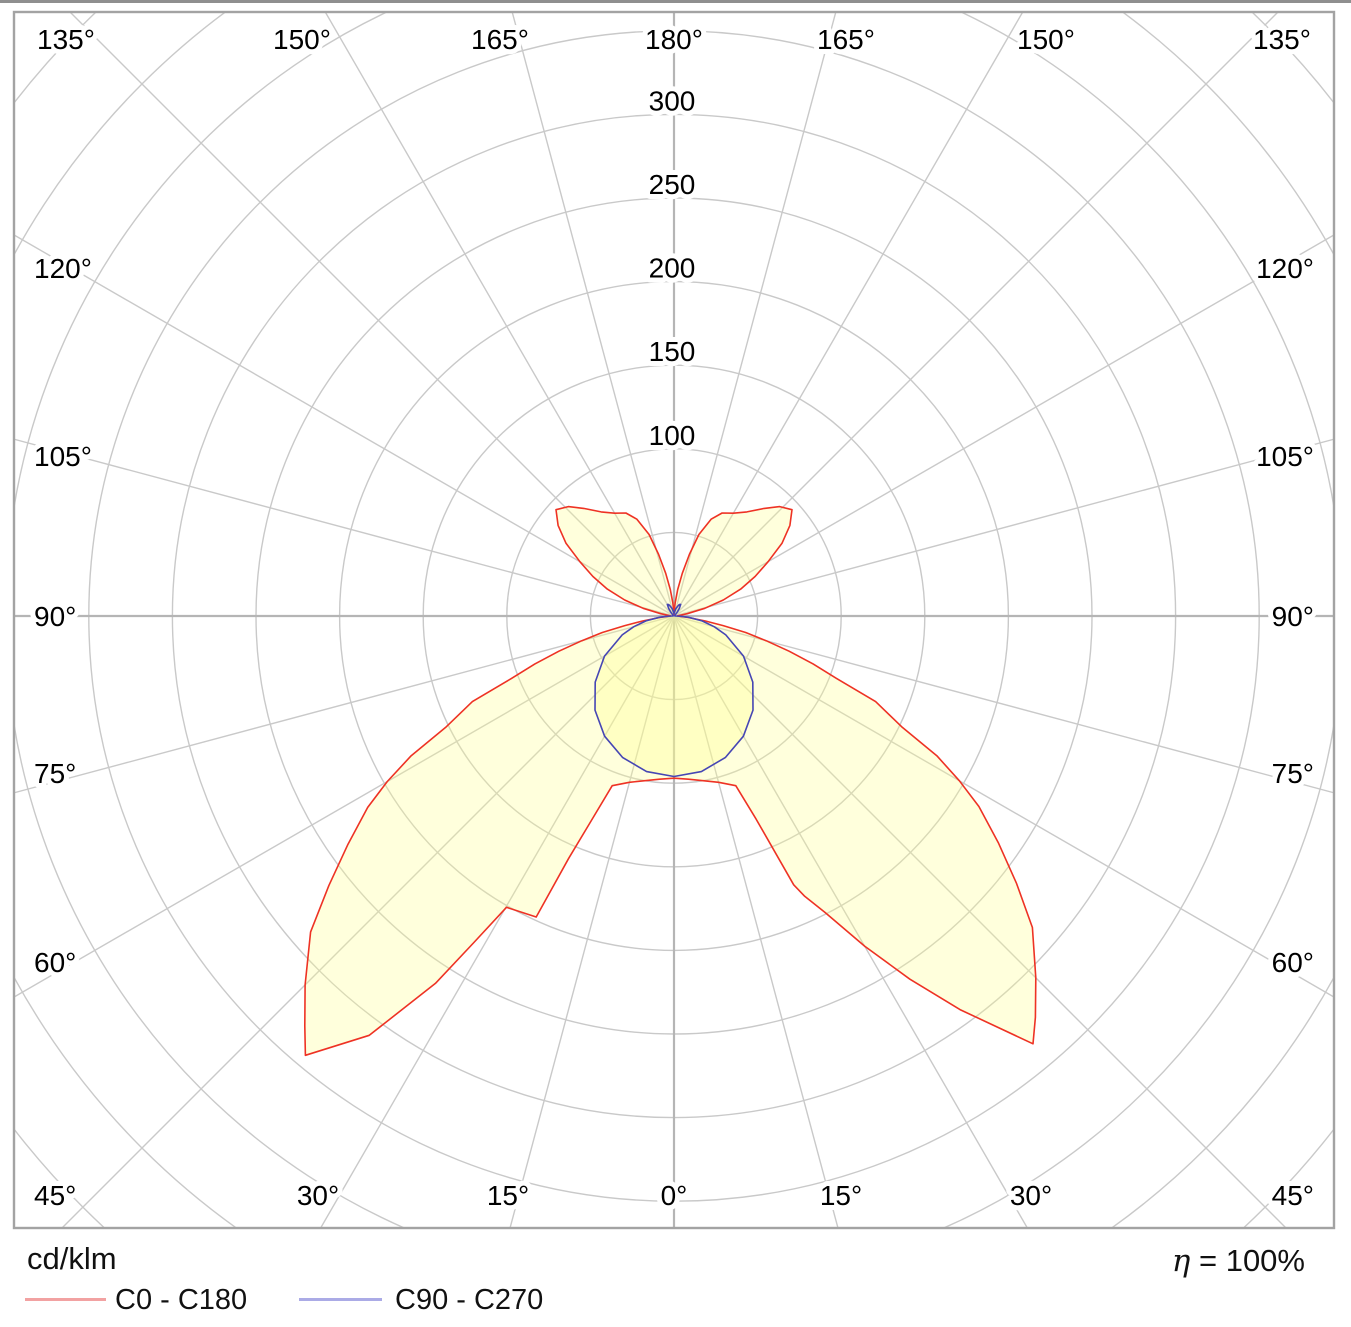  I want to click on eta-value: = 100%, so click(1251, 1260).